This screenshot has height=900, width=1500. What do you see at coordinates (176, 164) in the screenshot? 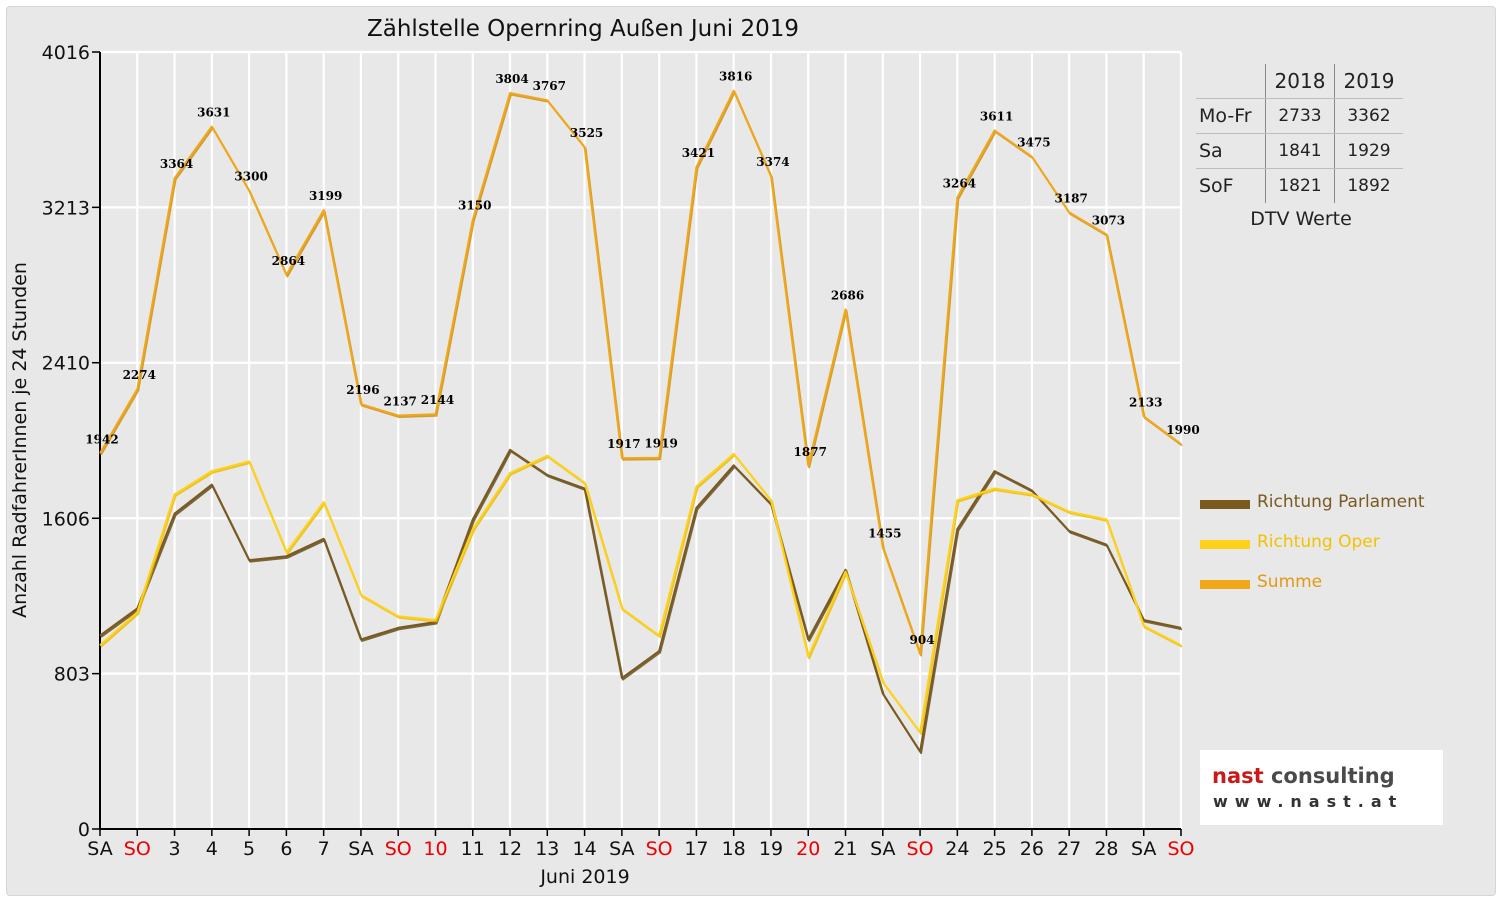
I see `data-label: 3364` at bounding box center [176, 164].